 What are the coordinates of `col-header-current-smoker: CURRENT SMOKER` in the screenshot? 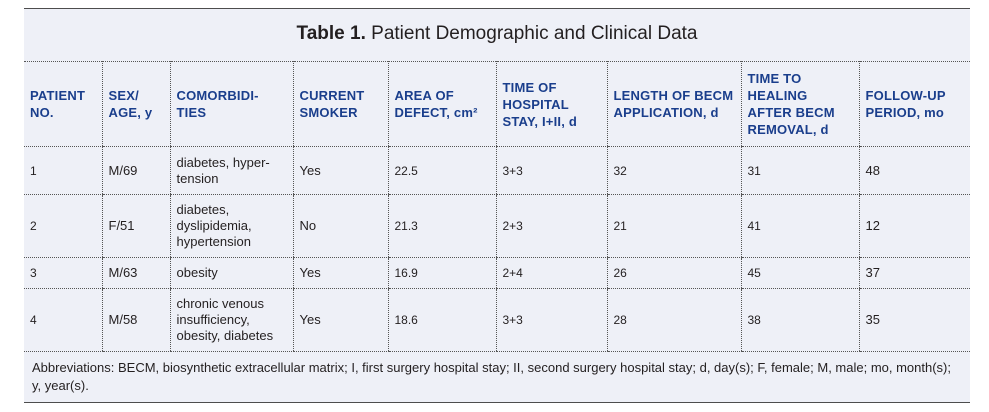 It's located at (340, 104).